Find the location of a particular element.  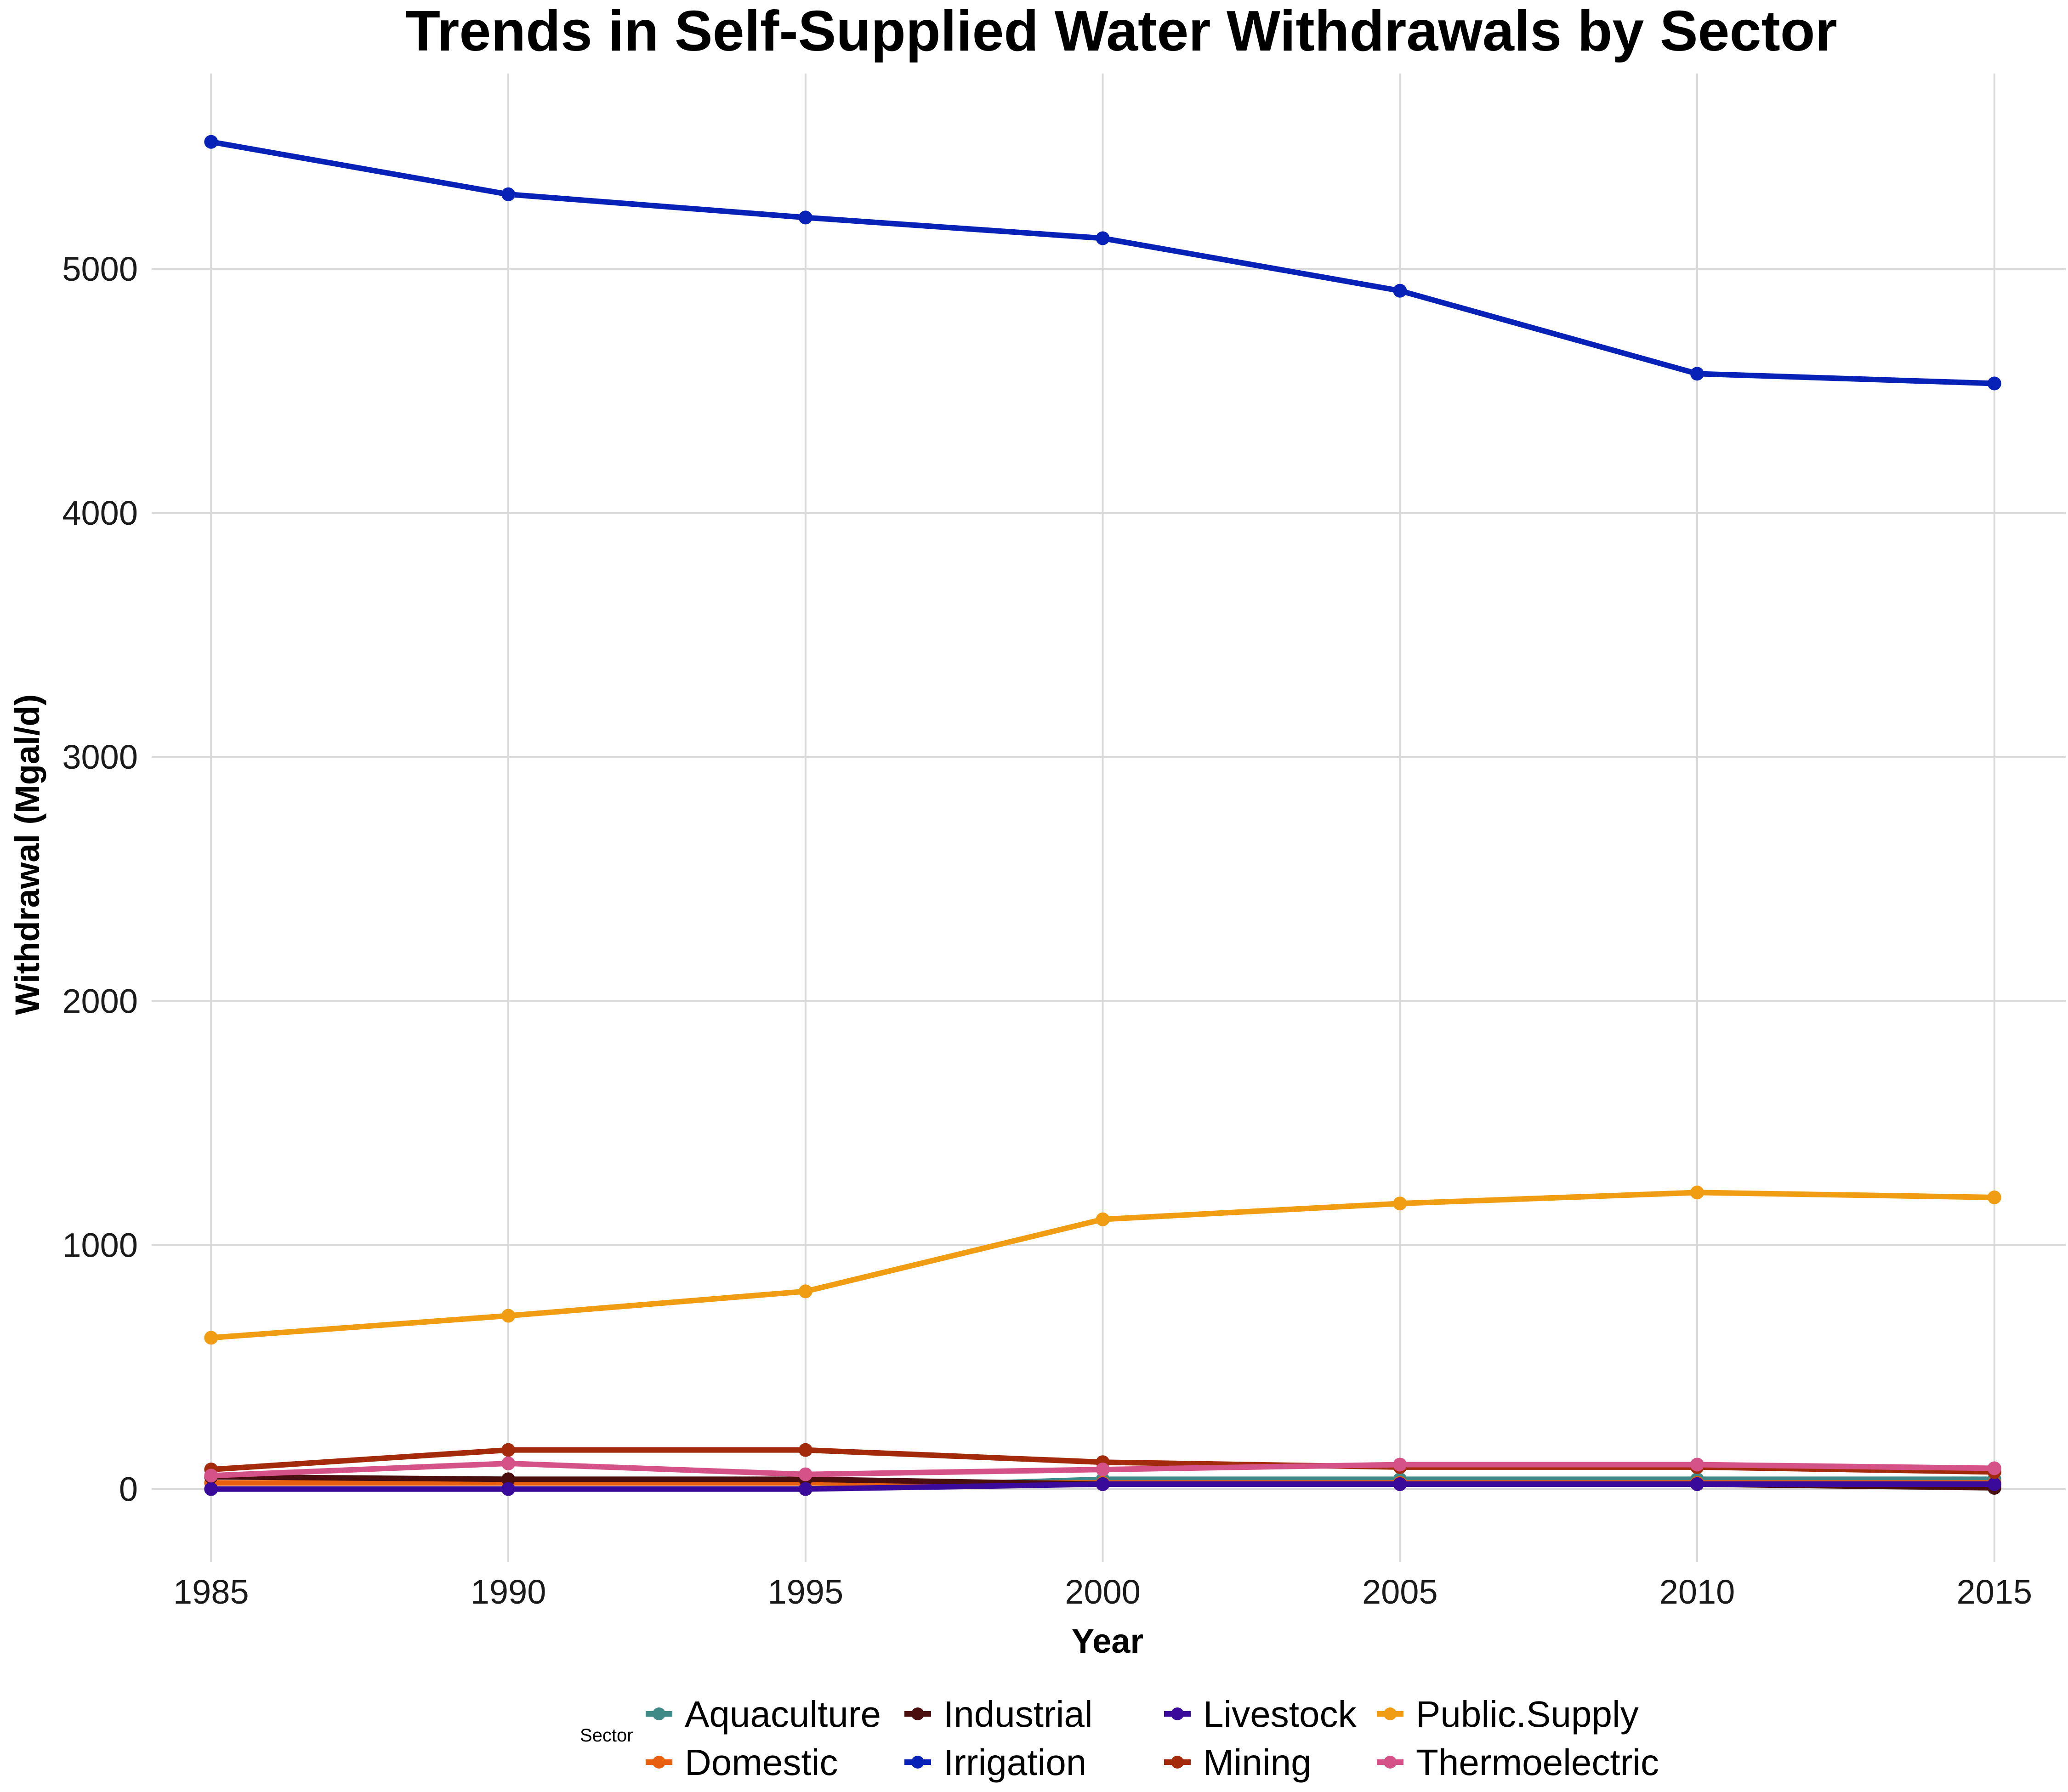

y-tick-label: 2000 is located at coordinates (100, 1001).